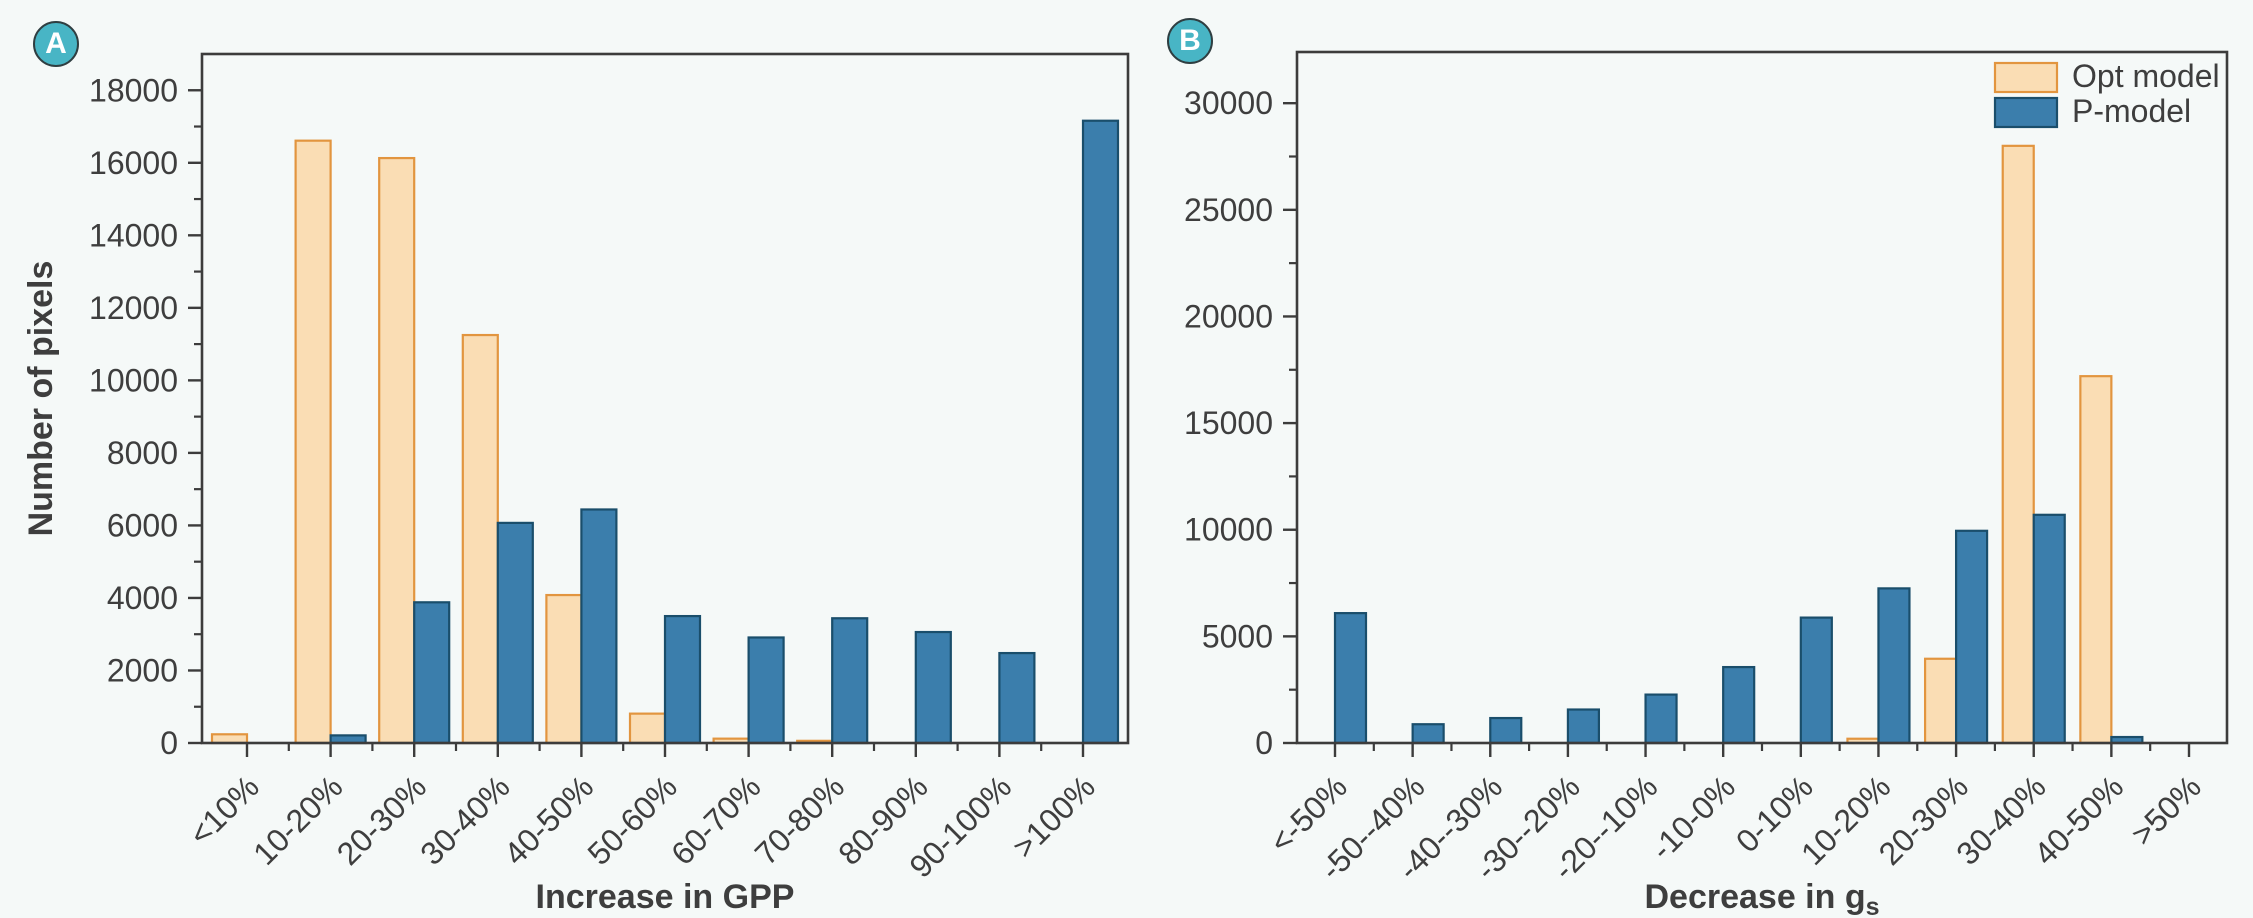  What do you see at coordinates (2026, 112) in the screenshot?
I see `legend-swatch-p-model` at bounding box center [2026, 112].